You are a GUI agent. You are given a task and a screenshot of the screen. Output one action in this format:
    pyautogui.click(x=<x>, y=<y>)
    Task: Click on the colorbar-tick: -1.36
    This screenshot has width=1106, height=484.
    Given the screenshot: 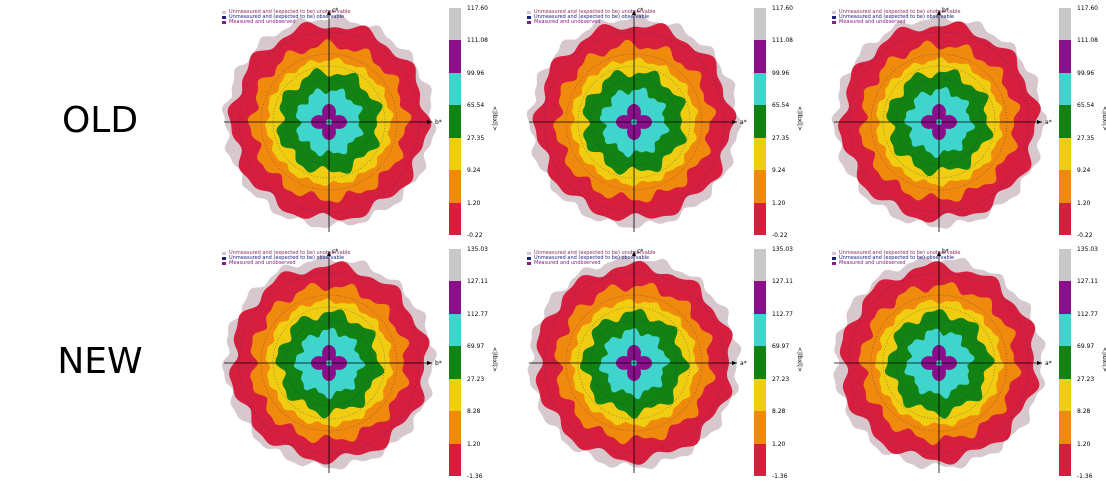 What is the action you would take?
    pyautogui.click(x=780, y=476)
    